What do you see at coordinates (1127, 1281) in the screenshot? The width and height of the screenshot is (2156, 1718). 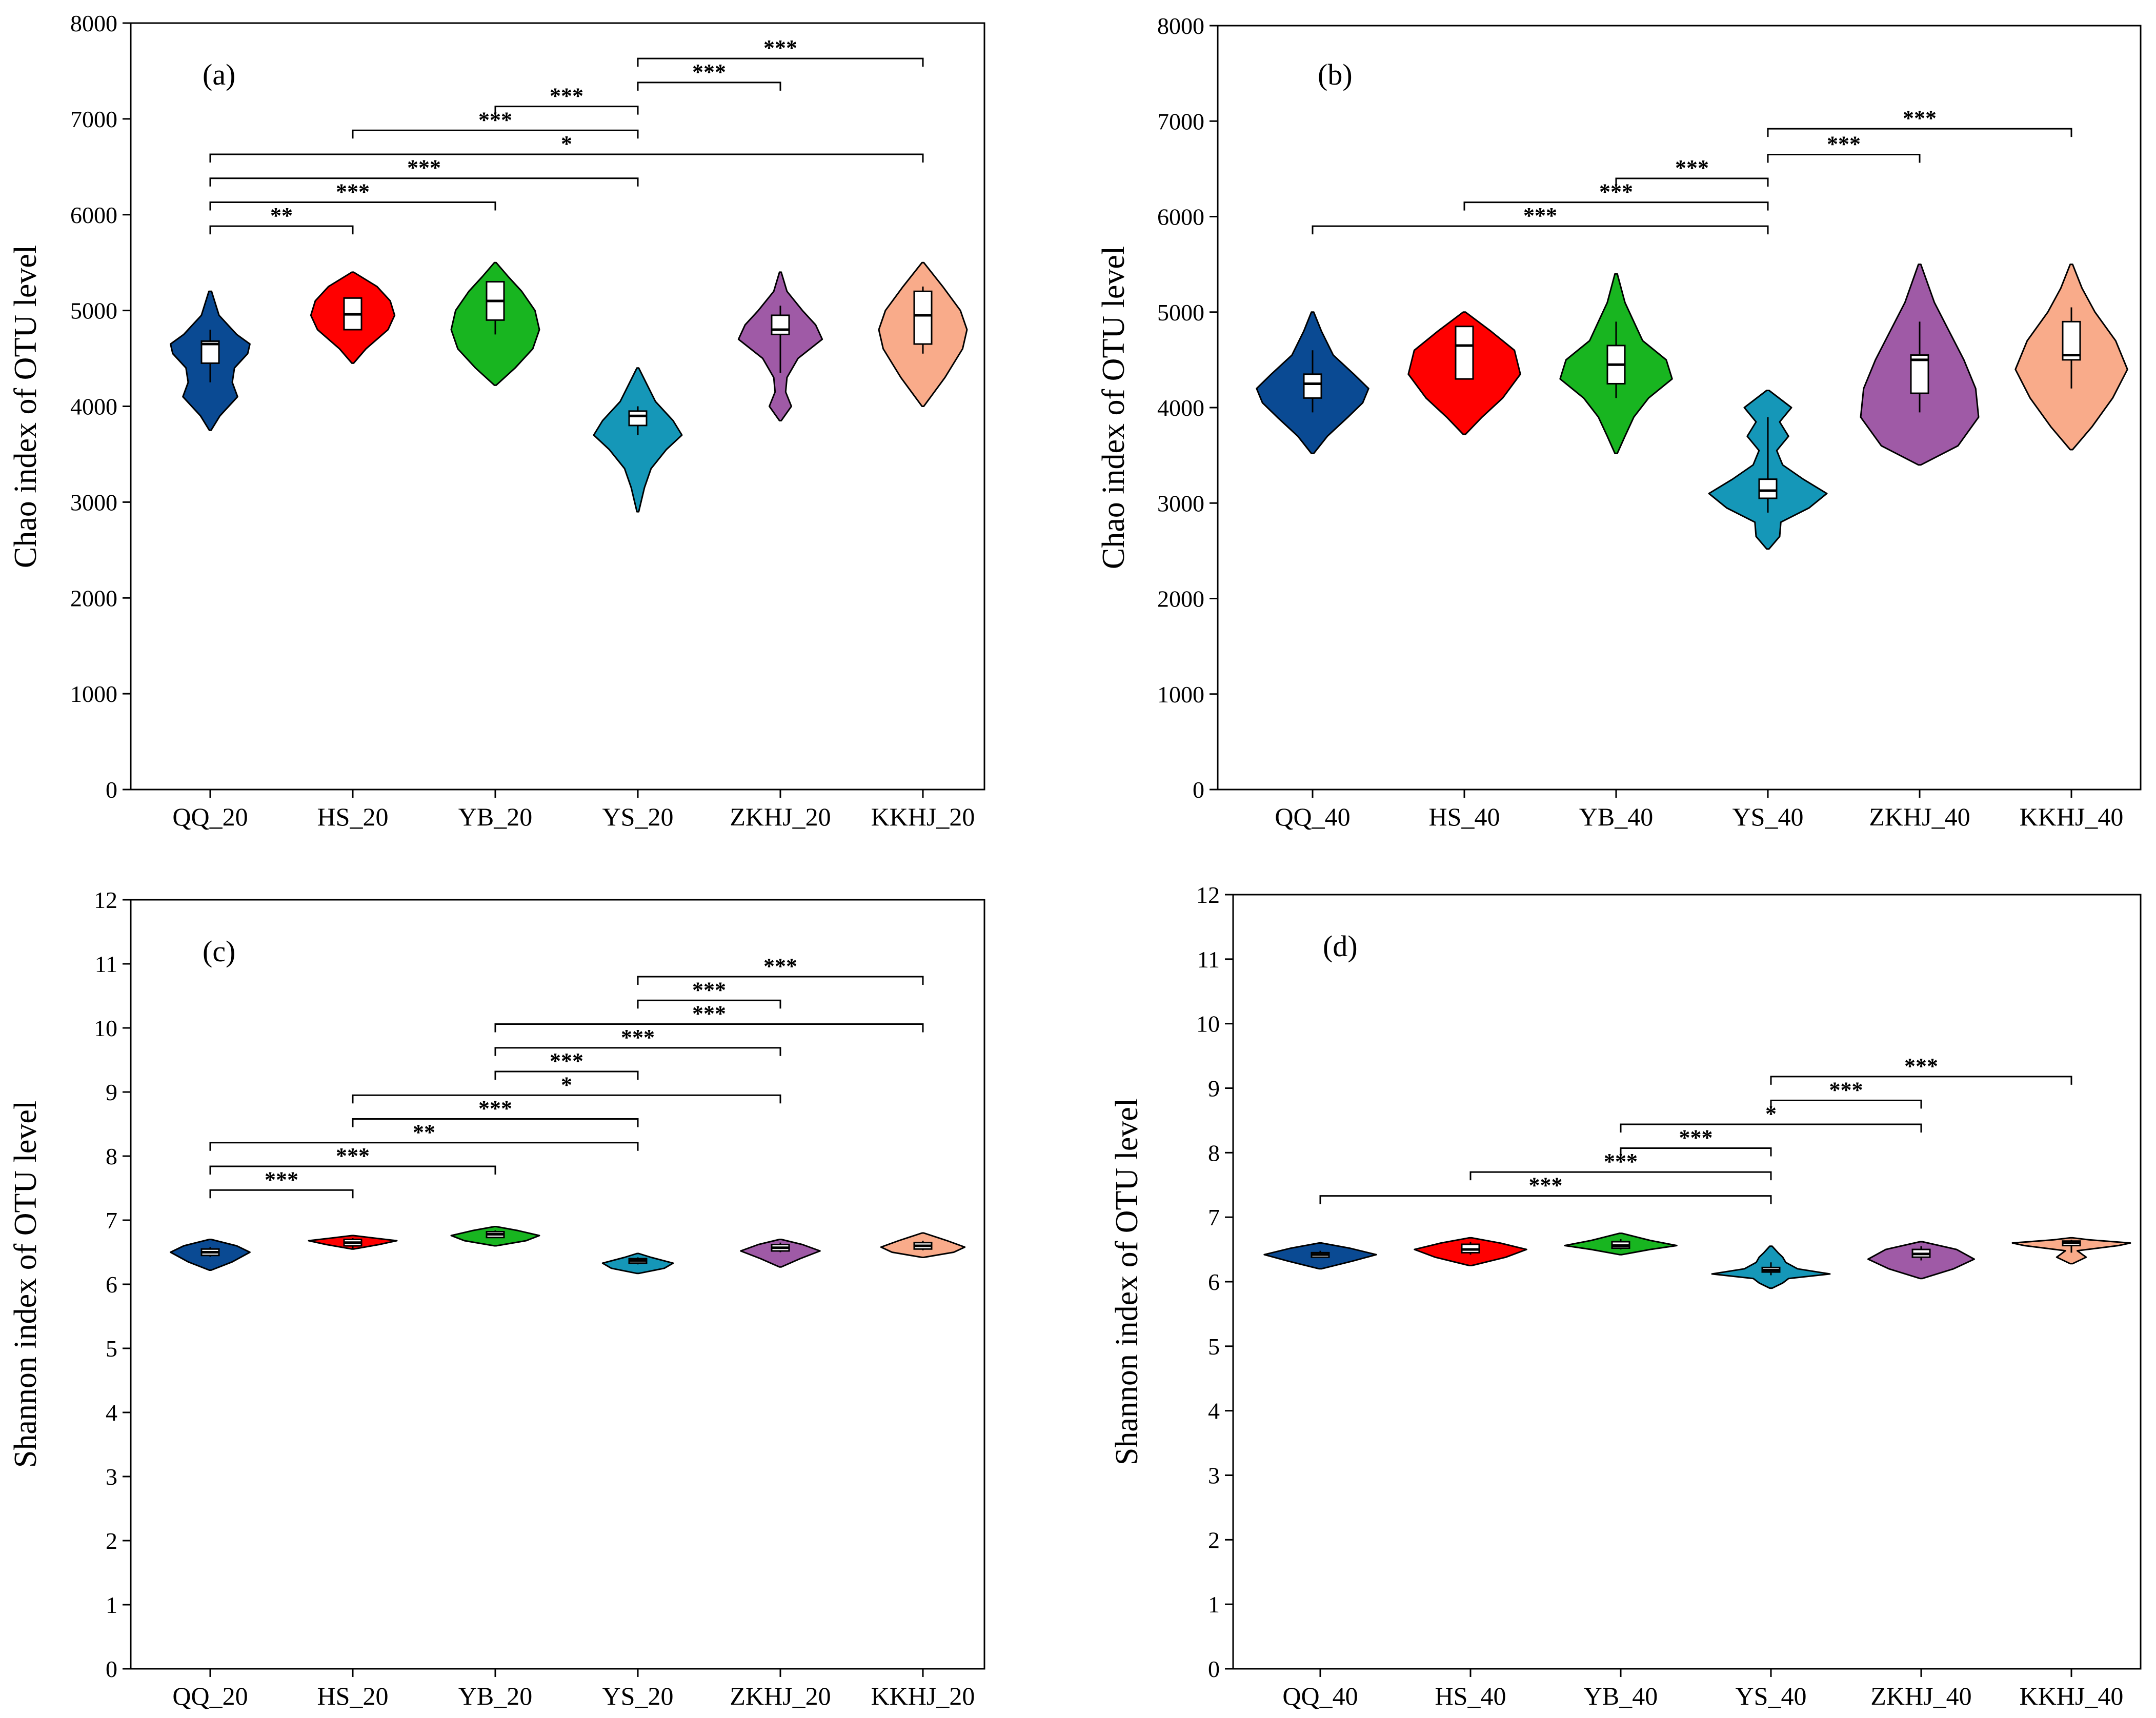 I see `y-axis-title-d: Shannon index of OTU level` at bounding box center [1127, 1281].